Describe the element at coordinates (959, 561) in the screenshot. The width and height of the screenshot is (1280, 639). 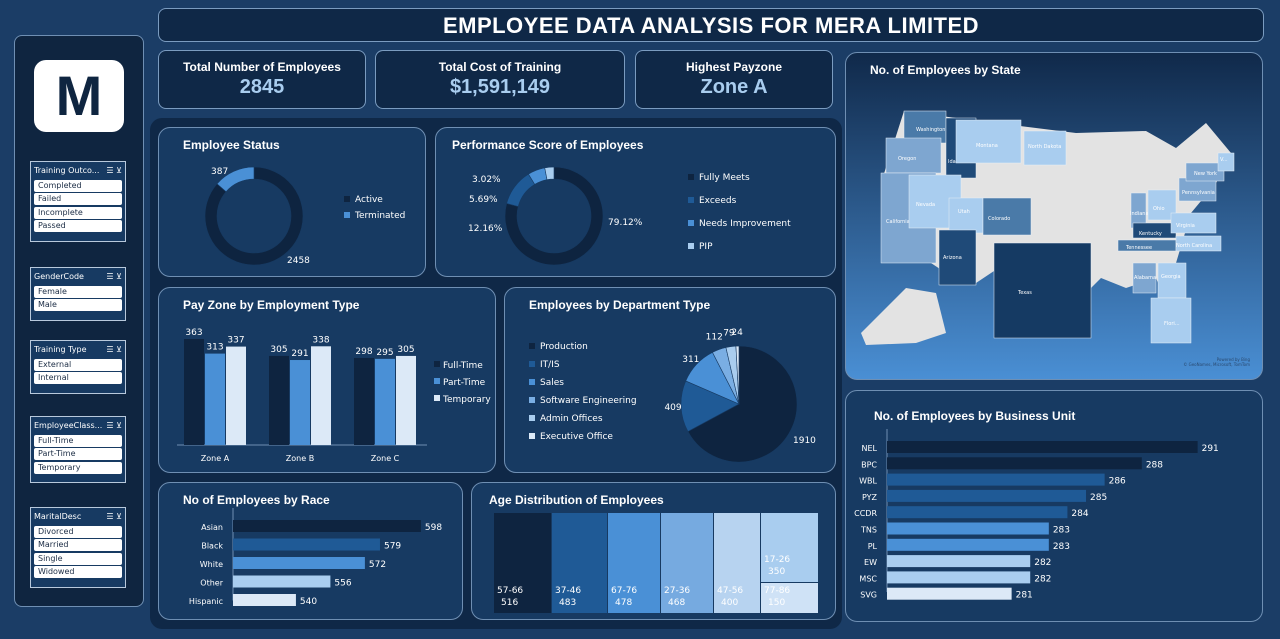
I see `bar-EW` at that location.